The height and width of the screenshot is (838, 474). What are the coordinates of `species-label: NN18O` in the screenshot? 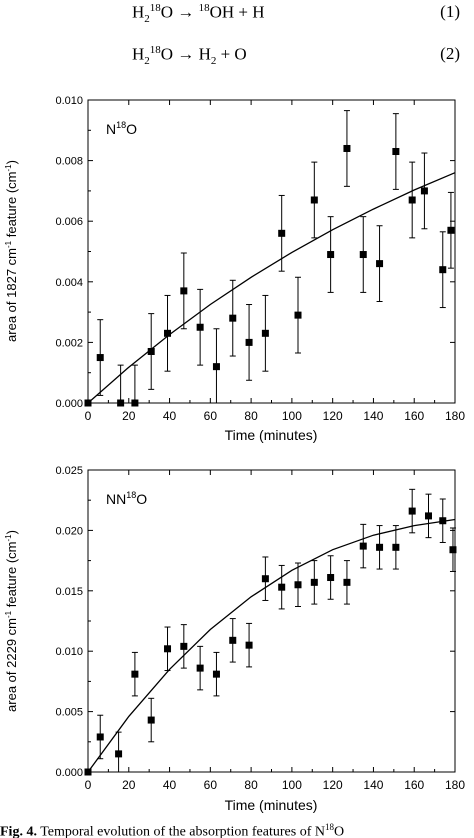 It's located at (126, 498).